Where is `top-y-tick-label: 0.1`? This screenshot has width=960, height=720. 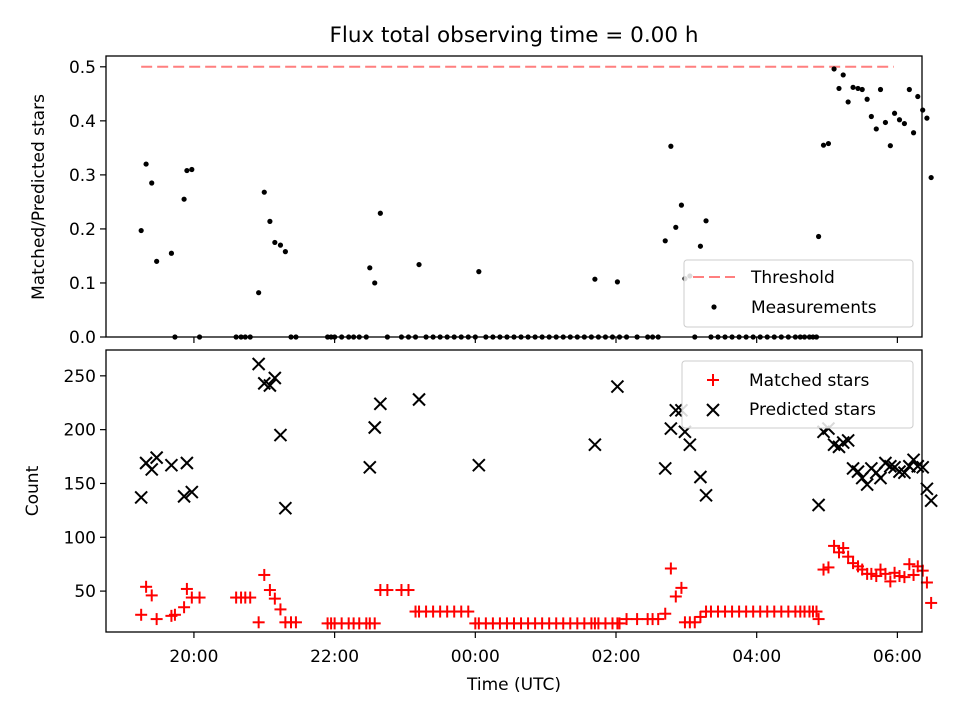 top-y-tick-label: 0.1 is located at coordinates (82, 284).